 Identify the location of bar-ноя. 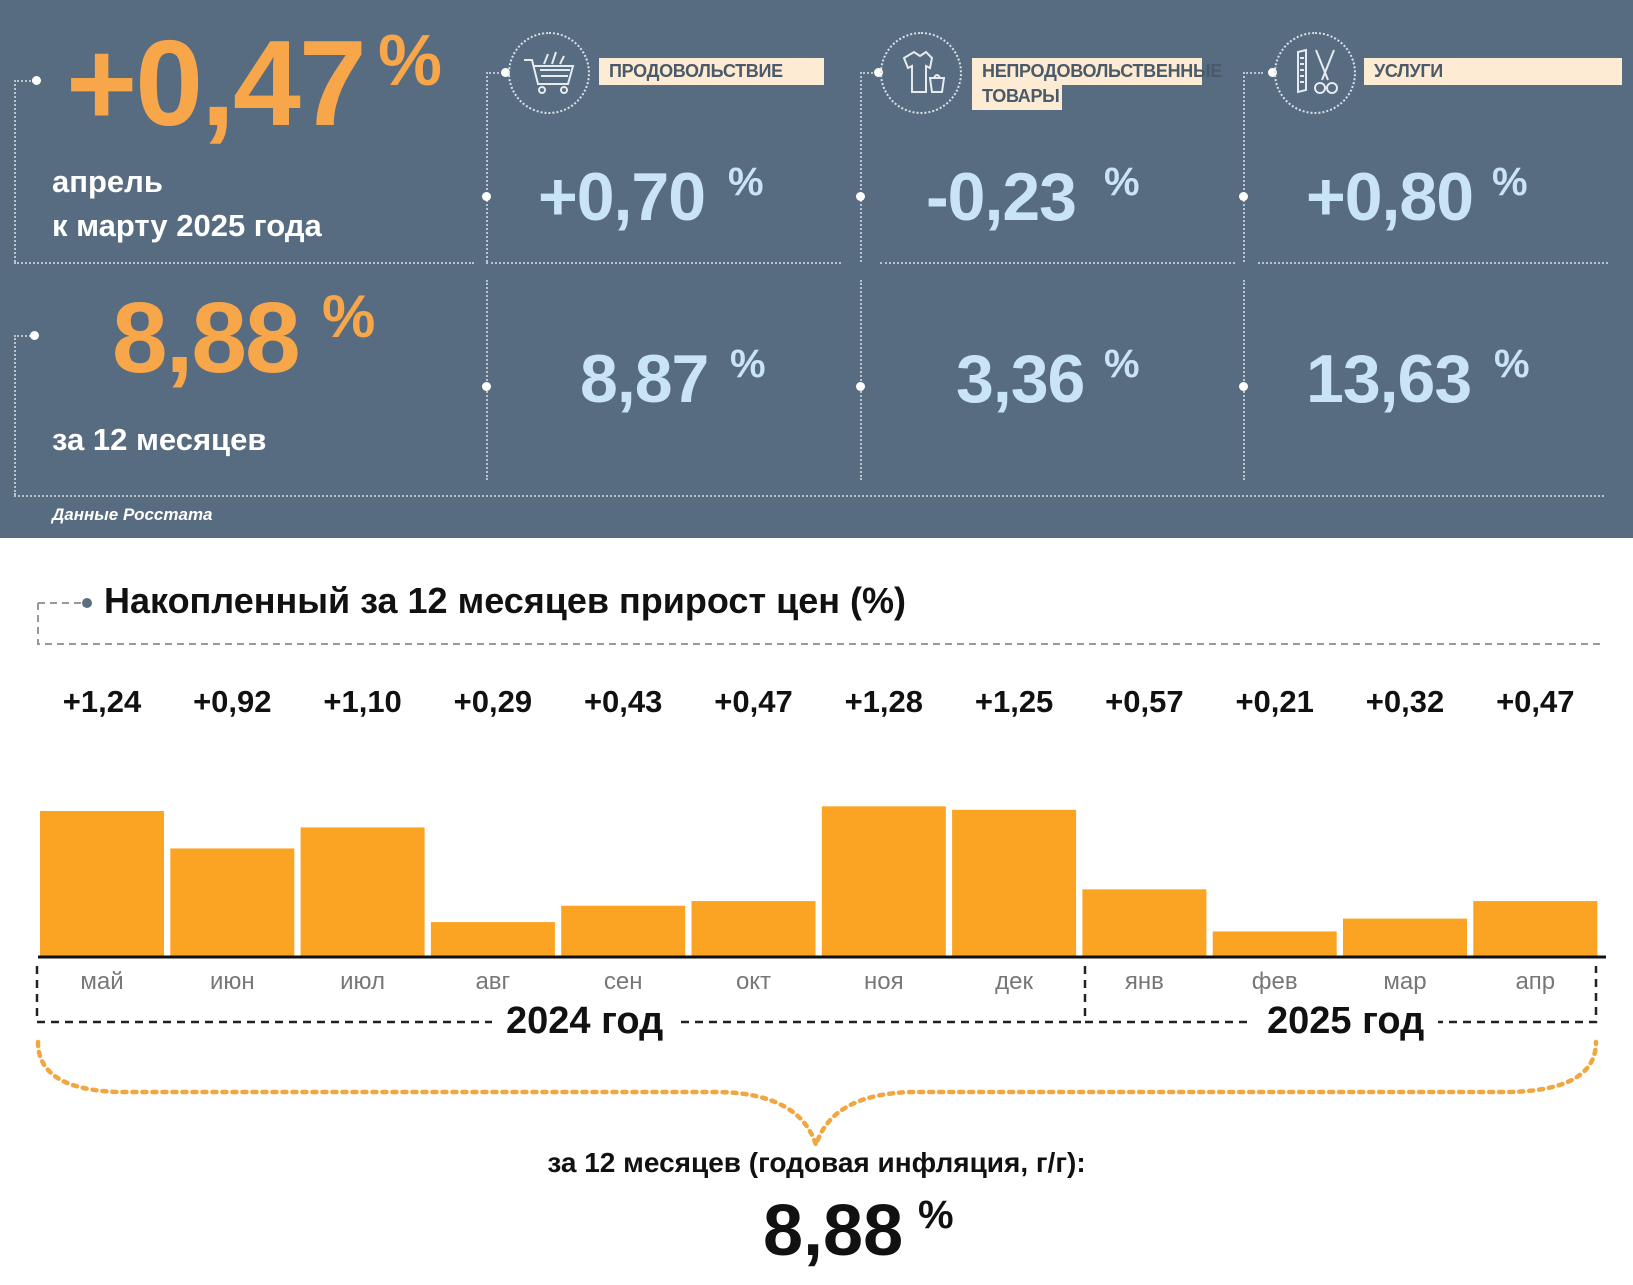
(883, 881).